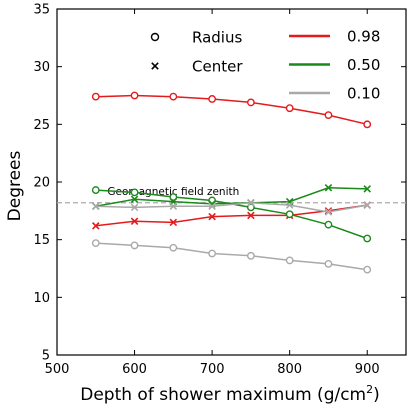 Image resolution: width=410 pixels, height=410 pixels. What do you see at coordinates (223, 395) in the screenshot?
I see `x-axis-label-main: Depth of shower maximum (g/cm` at bounding box center [223, 395].